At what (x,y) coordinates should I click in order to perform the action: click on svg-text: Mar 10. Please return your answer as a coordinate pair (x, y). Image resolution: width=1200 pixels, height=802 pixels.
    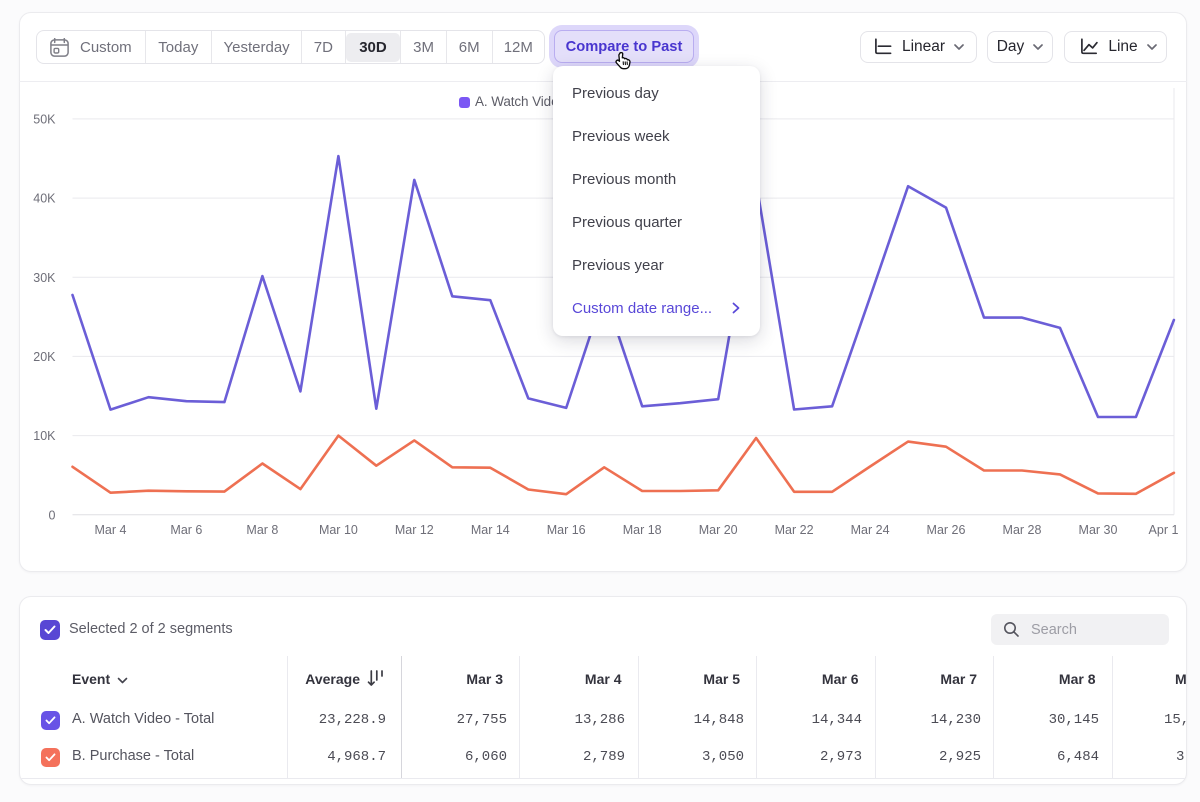
    Looking at the image, I should click on (338, 530).